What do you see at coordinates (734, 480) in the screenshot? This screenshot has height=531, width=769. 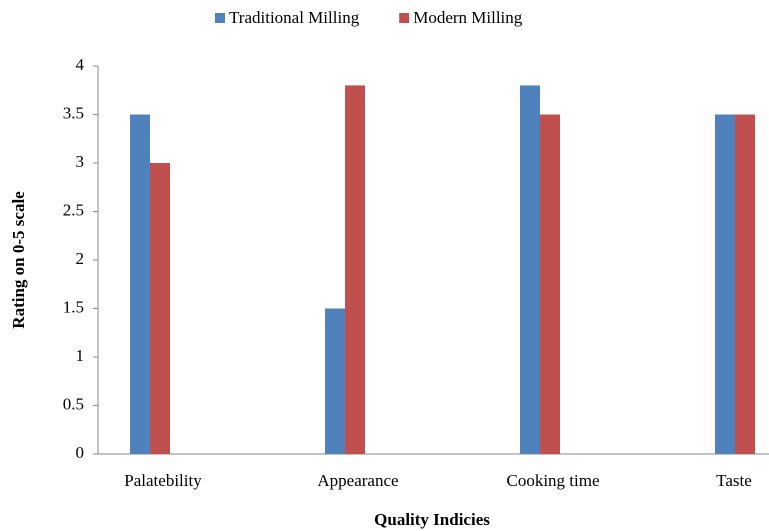 I see `x-tick-label: Taste` at bounding box center [734, 480].